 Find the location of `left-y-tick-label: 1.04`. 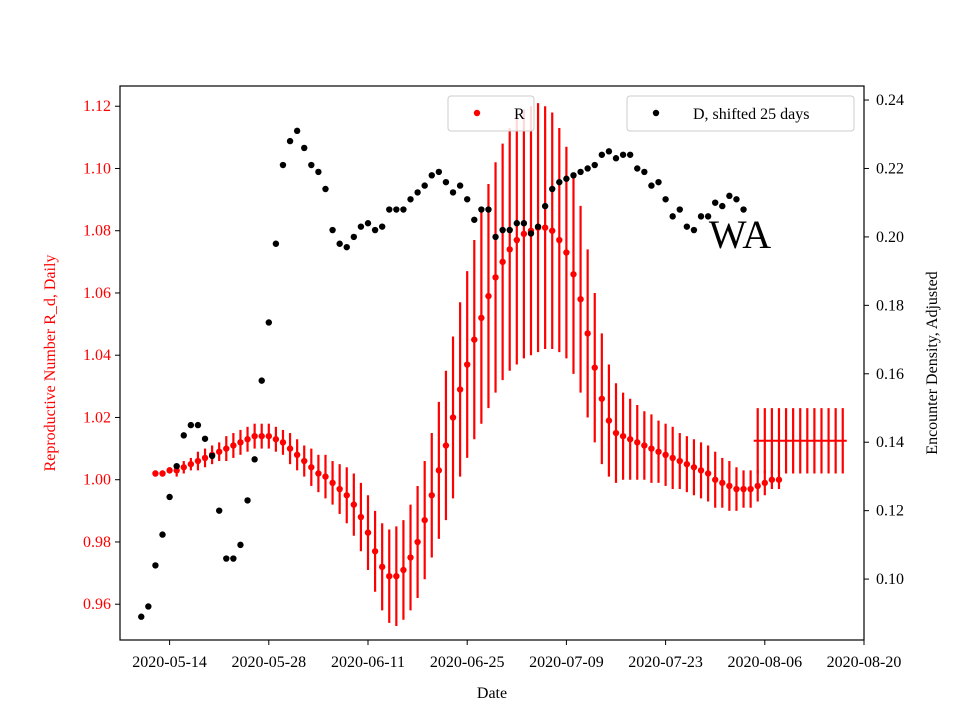

left-y-tick-label: 1.04 is located at coordinates (97, 355).